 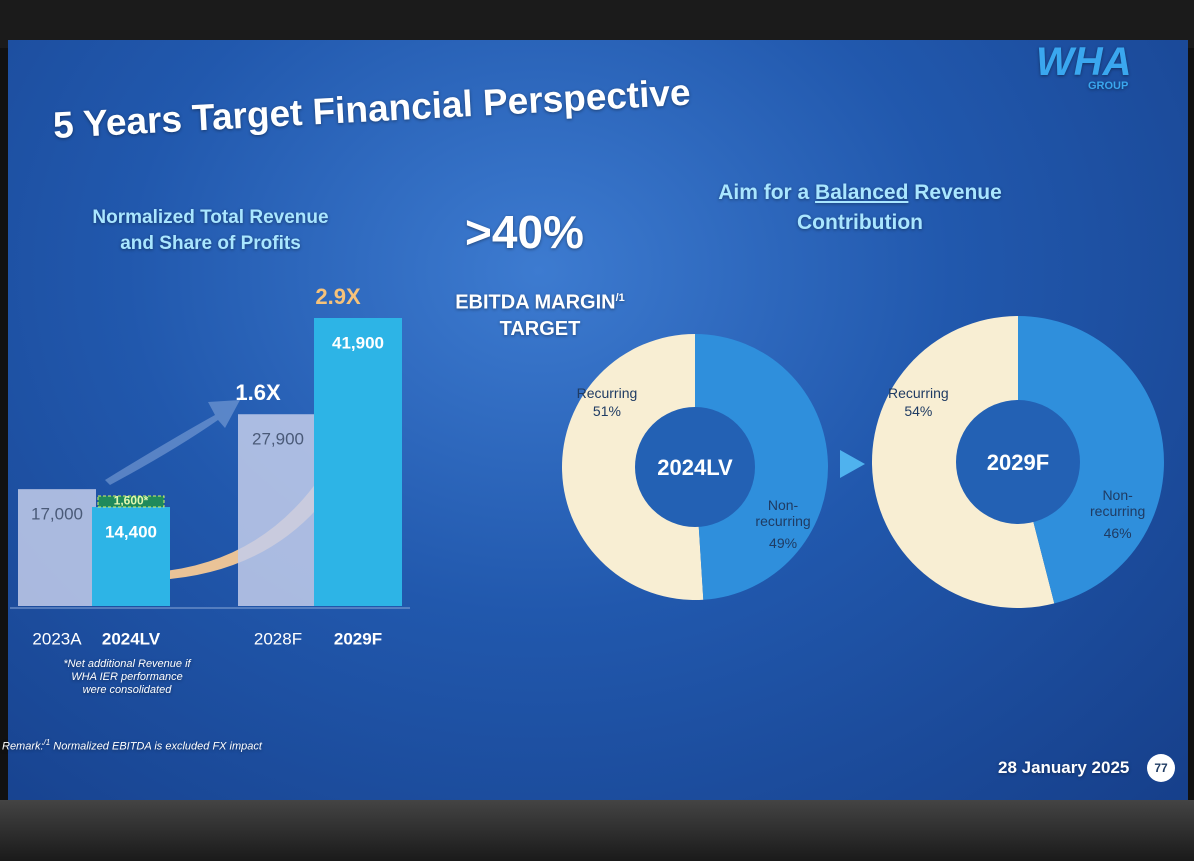 I want to click on logo-sub: GROUP, so click(x=1108, y=86).